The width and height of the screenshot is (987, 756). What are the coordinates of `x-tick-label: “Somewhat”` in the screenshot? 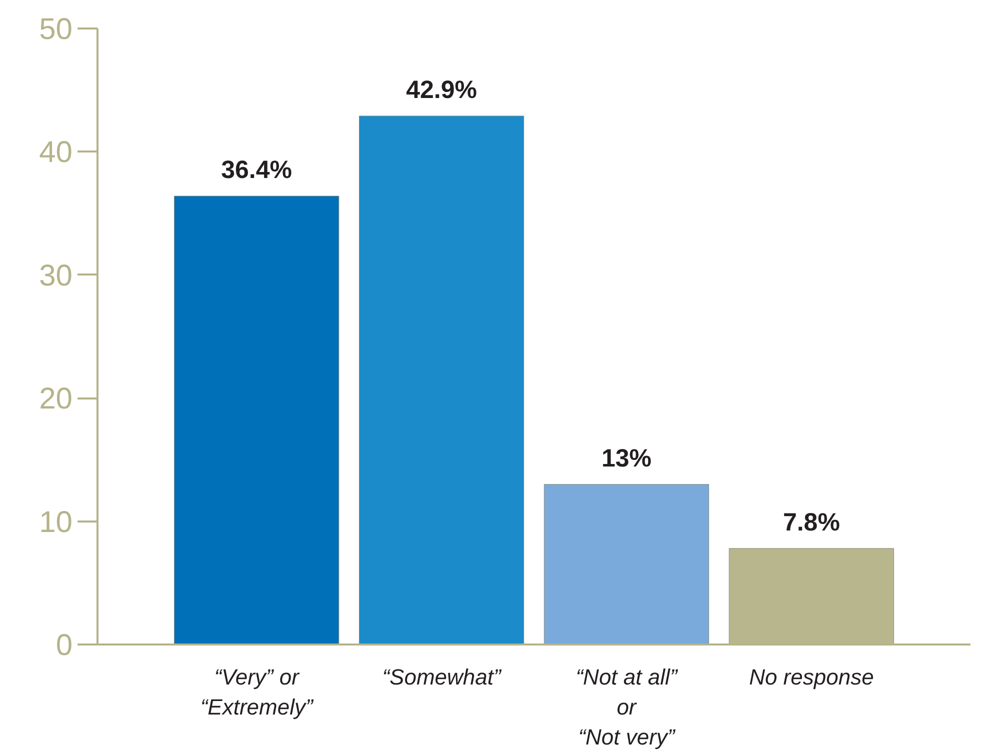 It's located at (442, 677).